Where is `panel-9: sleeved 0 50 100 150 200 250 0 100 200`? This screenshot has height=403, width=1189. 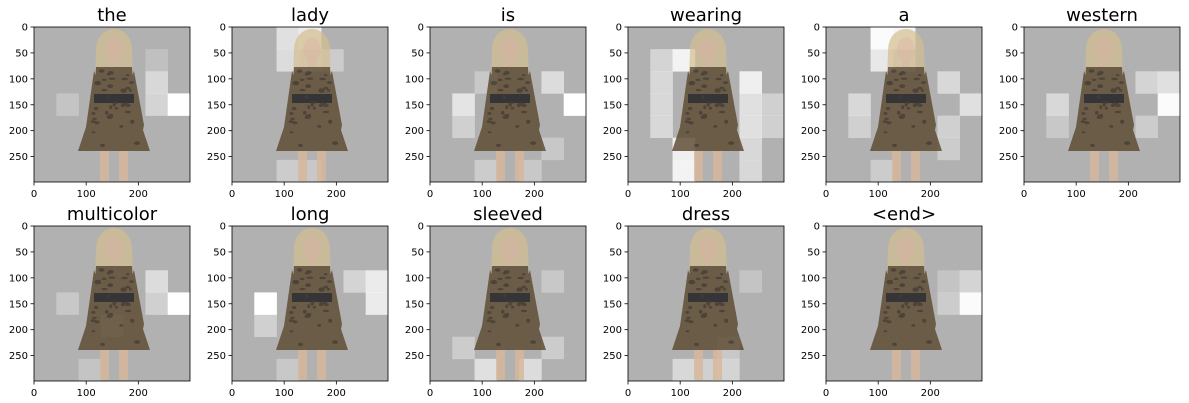 panel-9: sleeved 0 50 100 150 200 250 0 100 200 is located at coordinates (496, 301).